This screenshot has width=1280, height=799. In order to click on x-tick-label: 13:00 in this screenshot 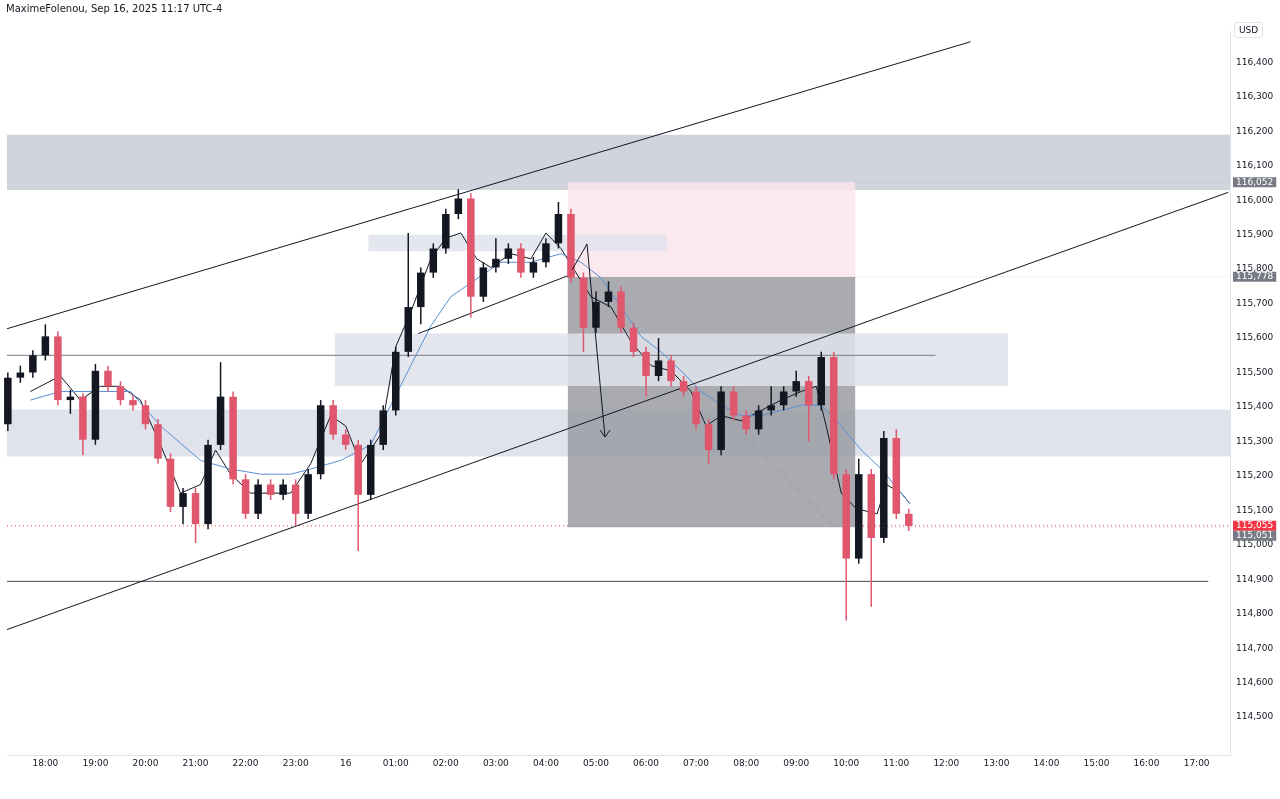, I will do `click(996, 762)`.